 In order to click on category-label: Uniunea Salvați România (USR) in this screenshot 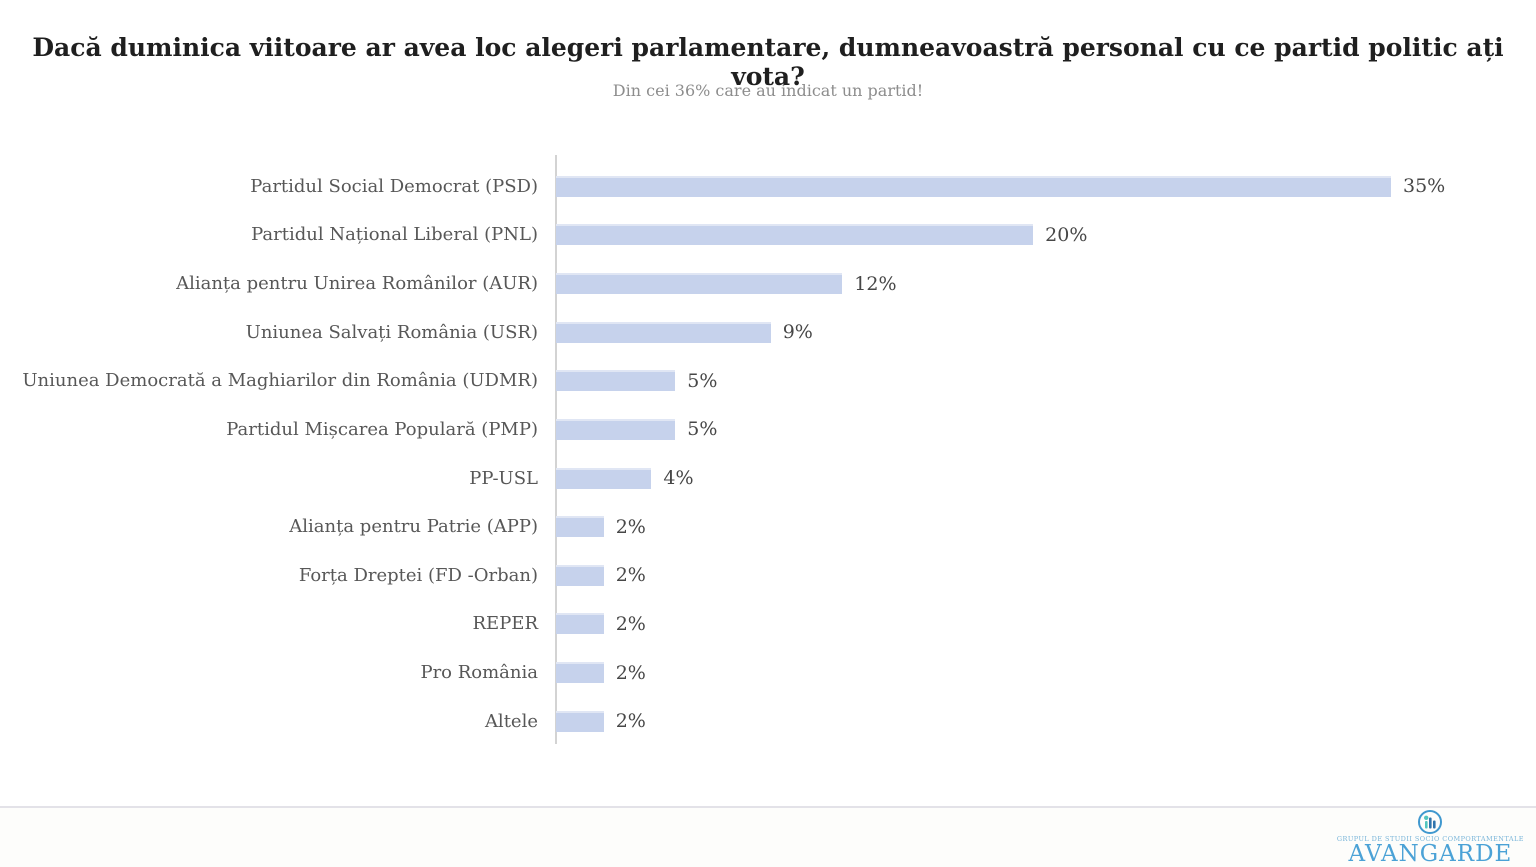, I will do `click(391, 332)`.